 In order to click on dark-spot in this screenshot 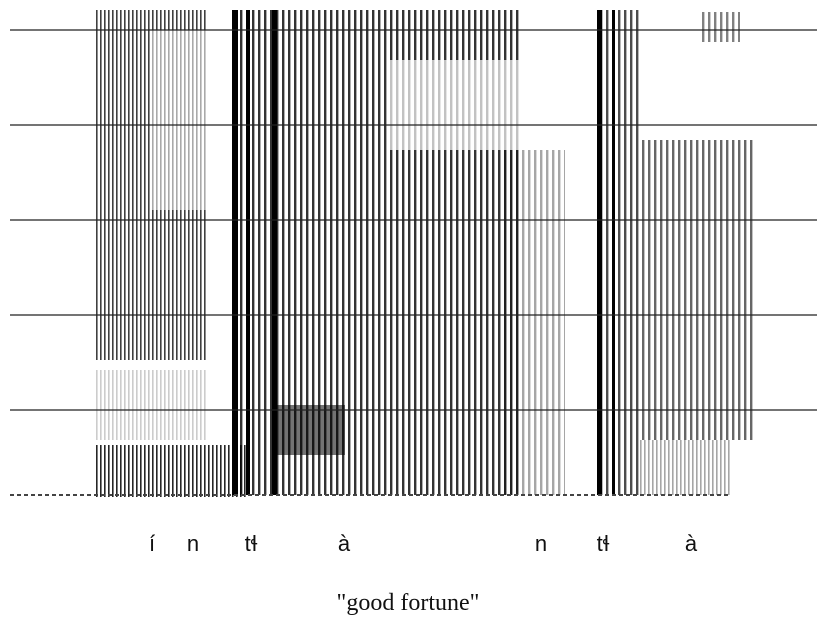, I will do `click(310, 430)`.